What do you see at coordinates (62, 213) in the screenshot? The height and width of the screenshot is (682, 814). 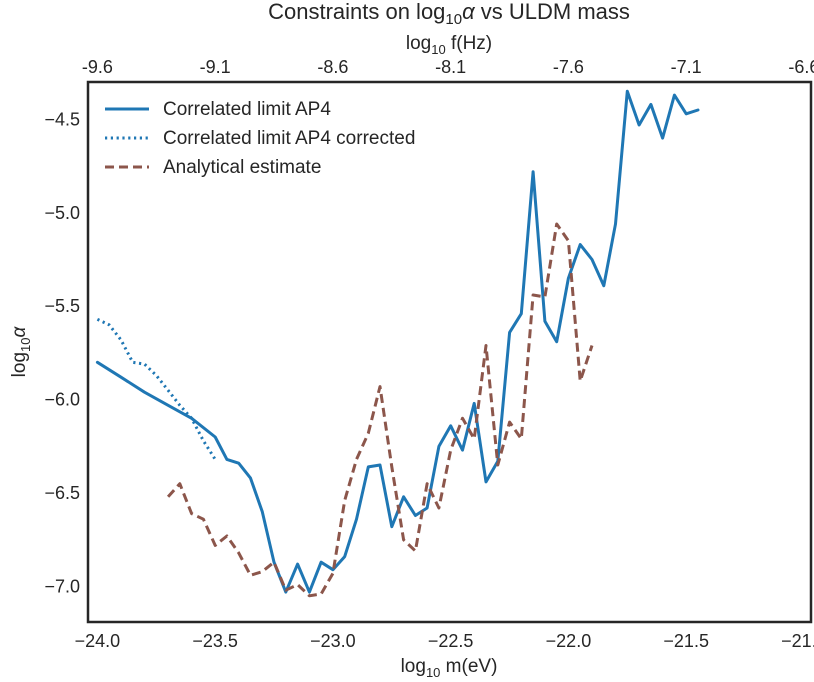 I see `y-tick-label: −5.0` at bounding box center [62, 213].